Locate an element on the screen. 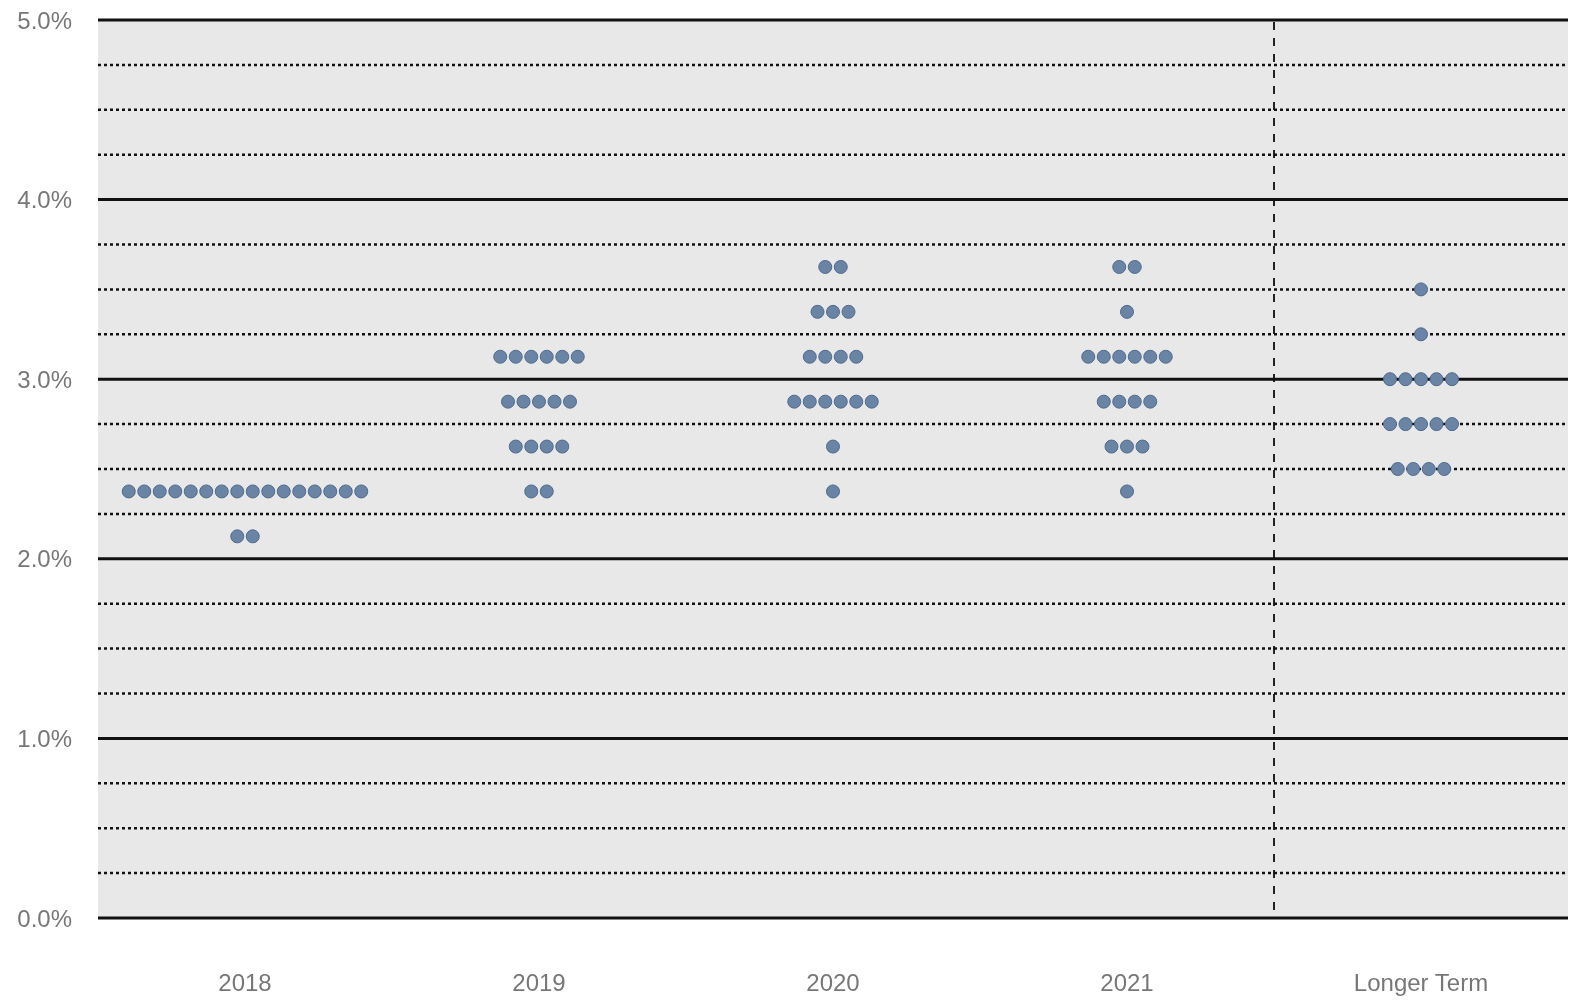  y-tick-label: 2.0% is located at coordinates (44, 559).